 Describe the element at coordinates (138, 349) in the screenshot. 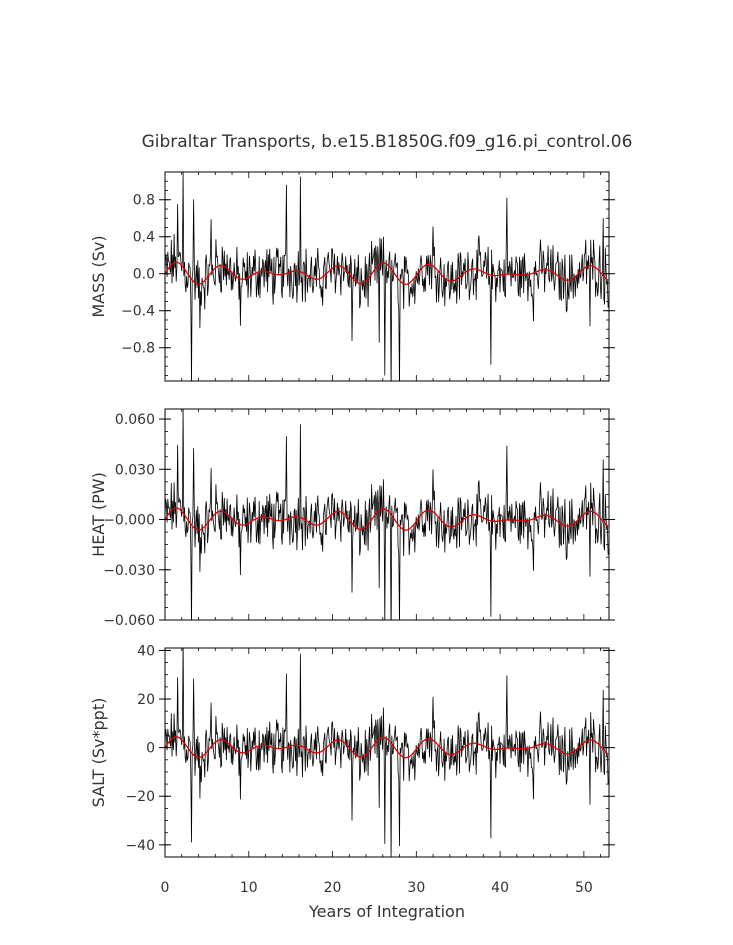

I see `y-tick-label: −0.8` at that location.